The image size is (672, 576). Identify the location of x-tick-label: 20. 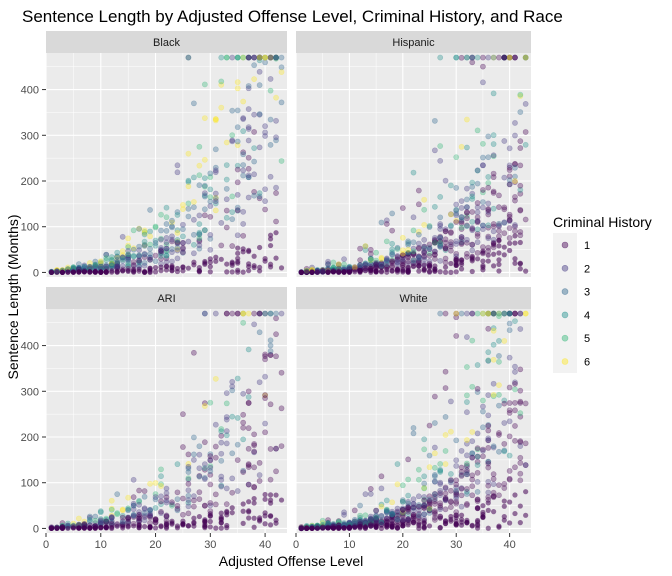
(403, 545).